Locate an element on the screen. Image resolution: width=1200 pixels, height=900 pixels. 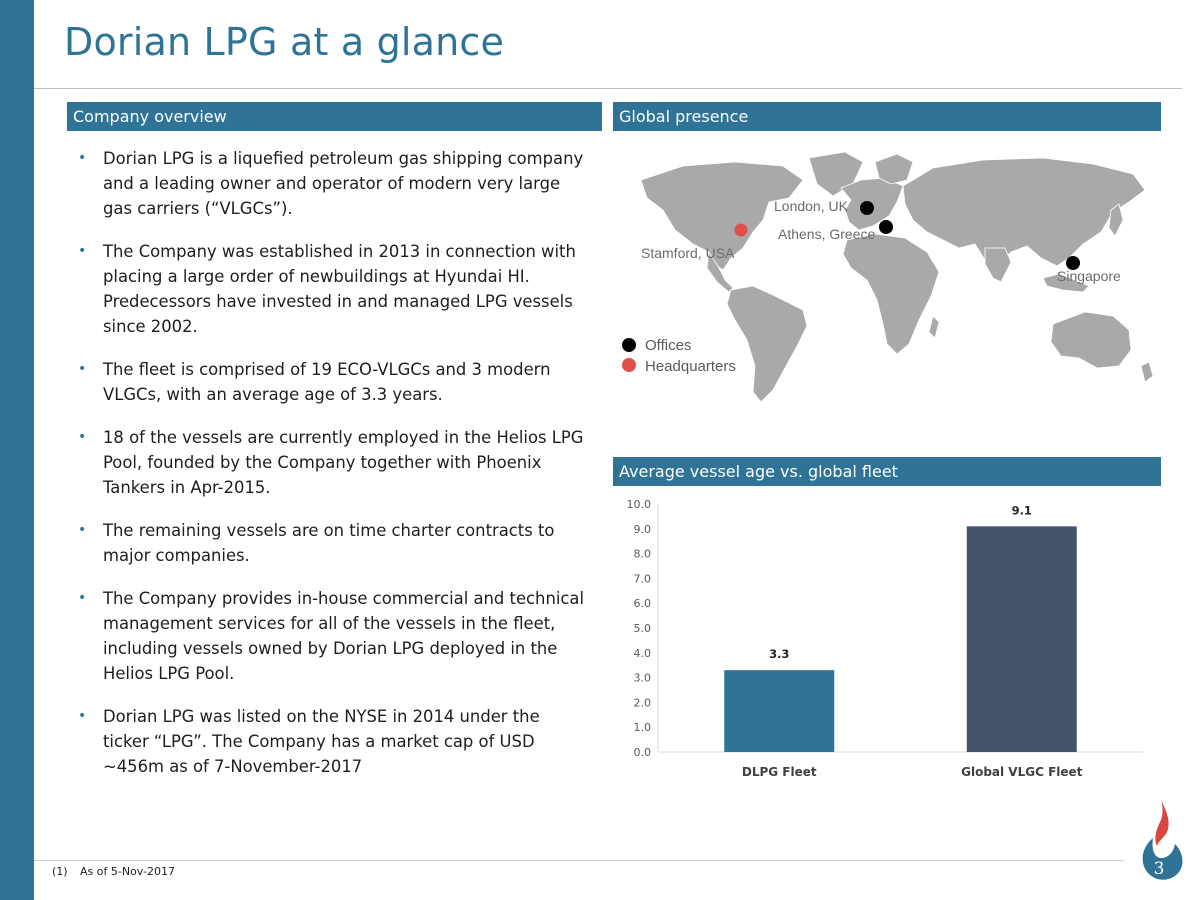
left-accent-bar is located at coordinates (17, 450).